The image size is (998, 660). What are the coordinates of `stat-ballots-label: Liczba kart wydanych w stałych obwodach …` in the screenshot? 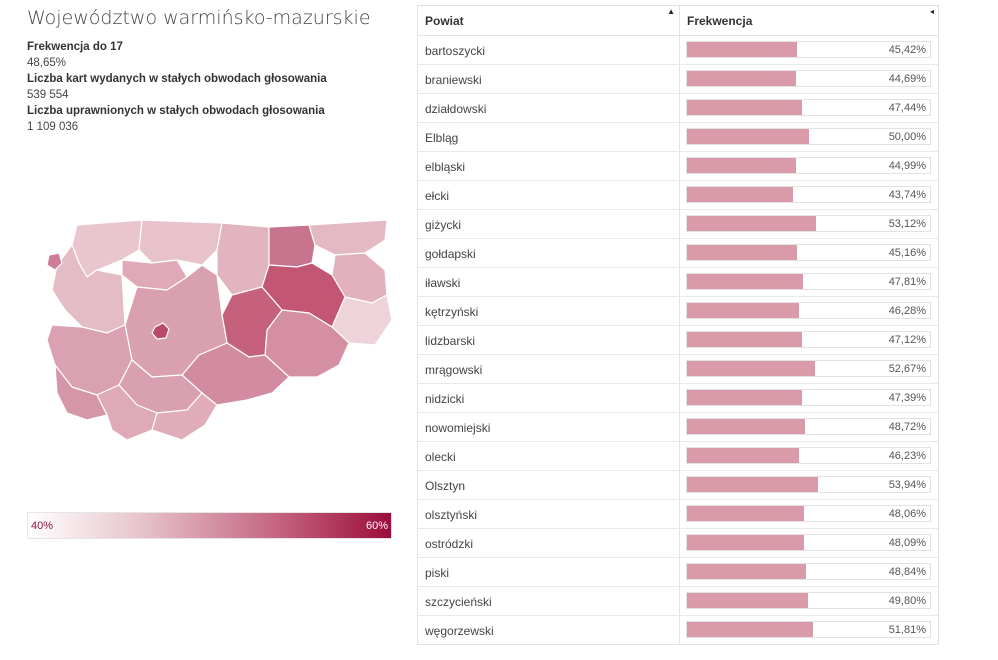 It's located at (177, 79).